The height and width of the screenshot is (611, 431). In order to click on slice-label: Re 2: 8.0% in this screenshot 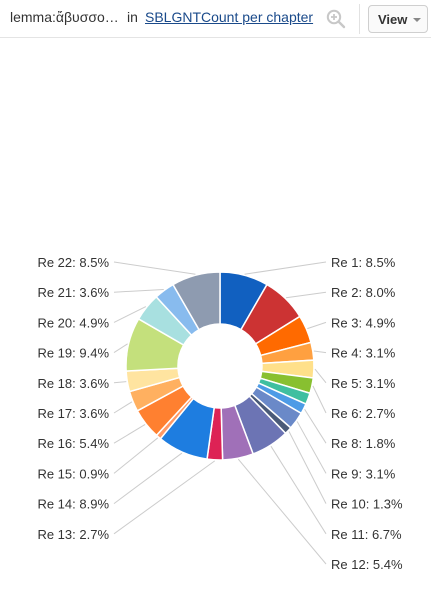, I will do `click(363, 292)`.